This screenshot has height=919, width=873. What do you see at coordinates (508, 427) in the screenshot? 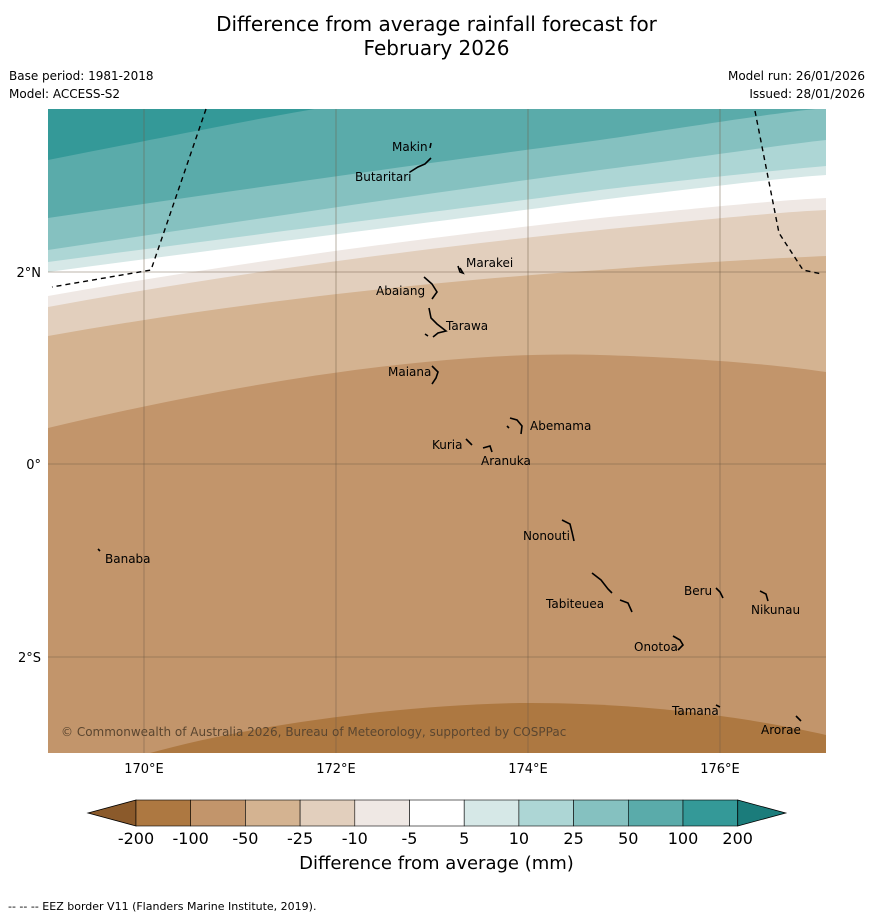
I see `island-abemama-west` at bounding box center [508, 427].